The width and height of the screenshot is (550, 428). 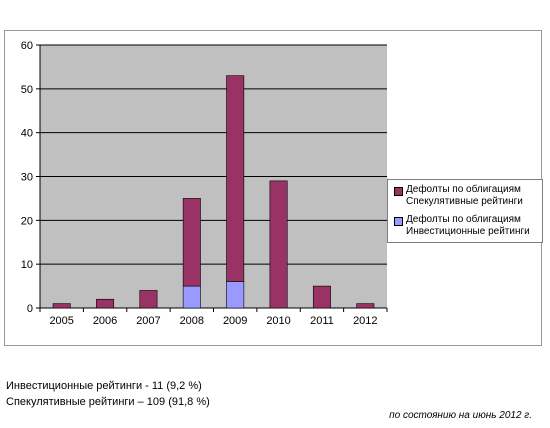 What do you see at coordinates (27, 178) in the screenshot?
I see `y-tick-label: 30` at bounding box center [27, 178].